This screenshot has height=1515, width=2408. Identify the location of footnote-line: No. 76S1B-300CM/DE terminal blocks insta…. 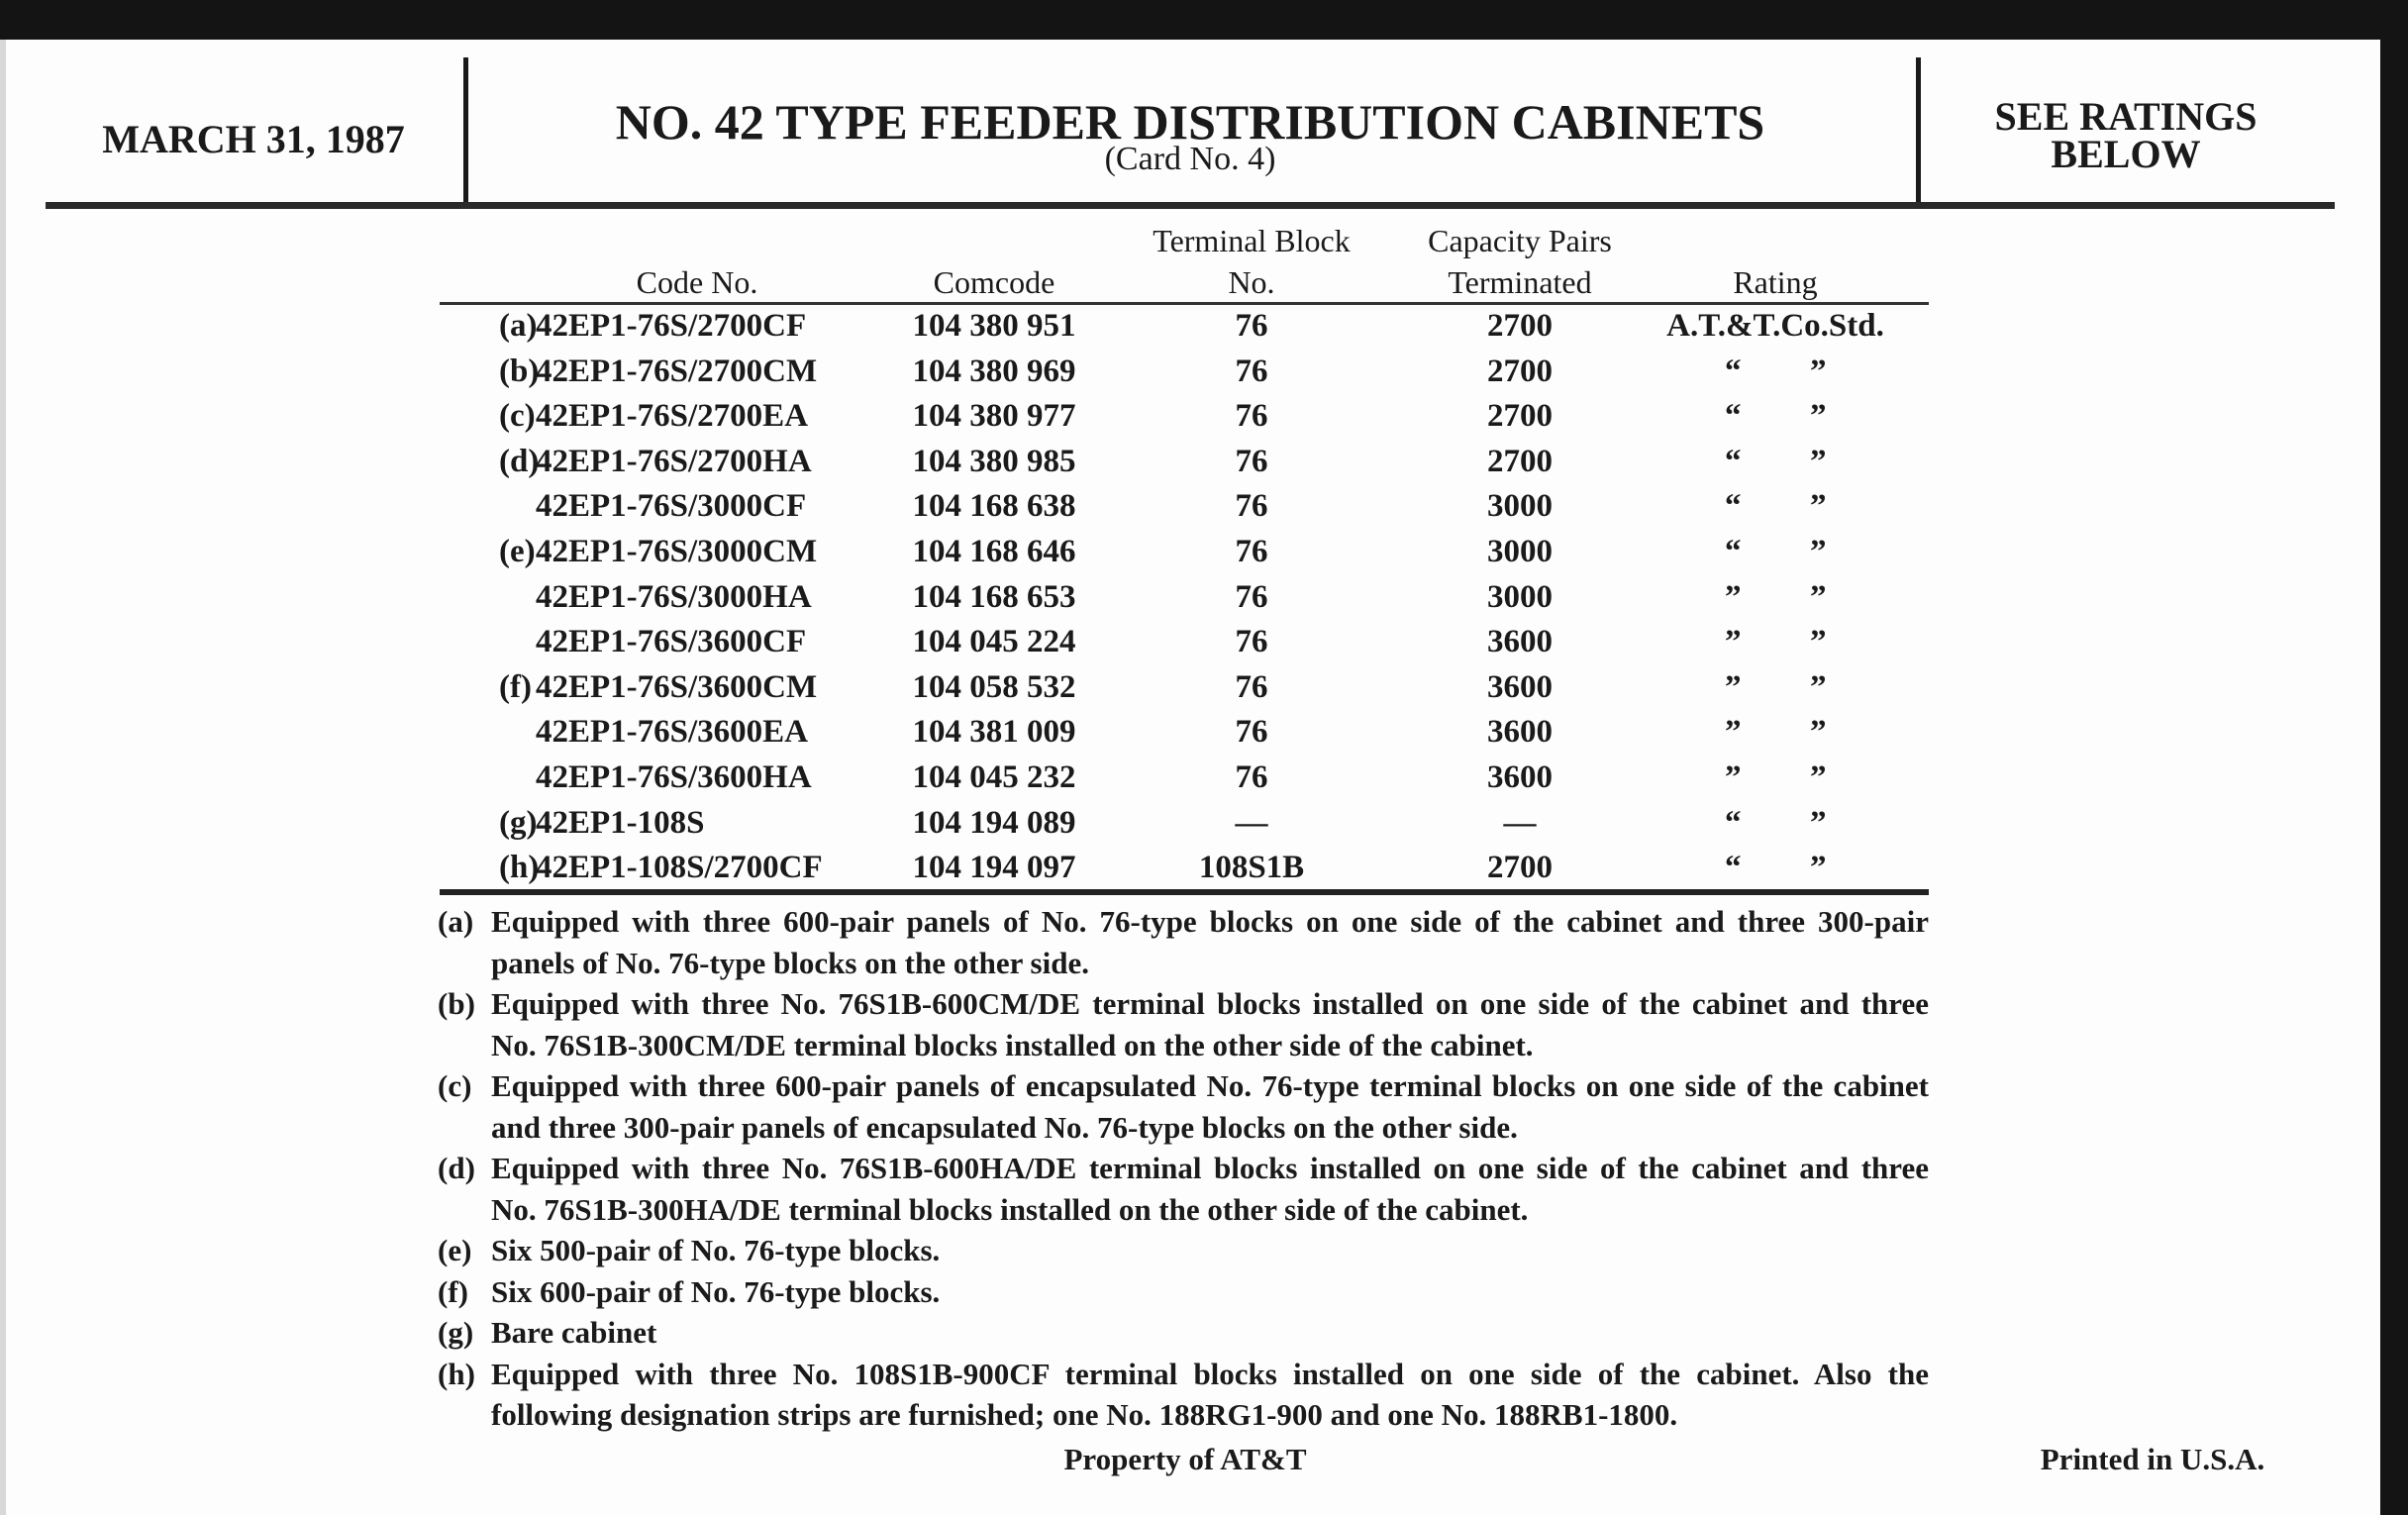
(1012, 1044).